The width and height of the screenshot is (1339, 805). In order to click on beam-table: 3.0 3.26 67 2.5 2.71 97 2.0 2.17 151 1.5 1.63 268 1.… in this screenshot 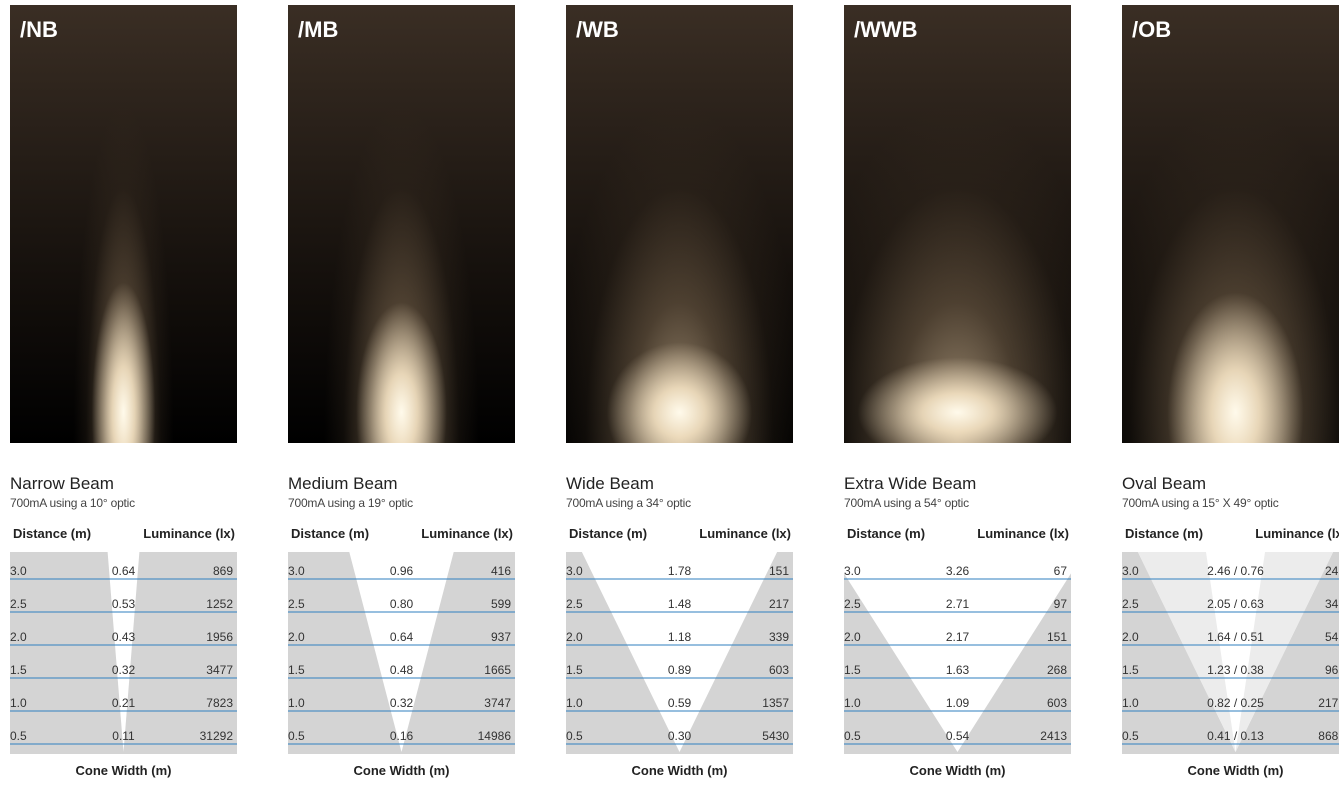, I will do `click(957, 653)`.